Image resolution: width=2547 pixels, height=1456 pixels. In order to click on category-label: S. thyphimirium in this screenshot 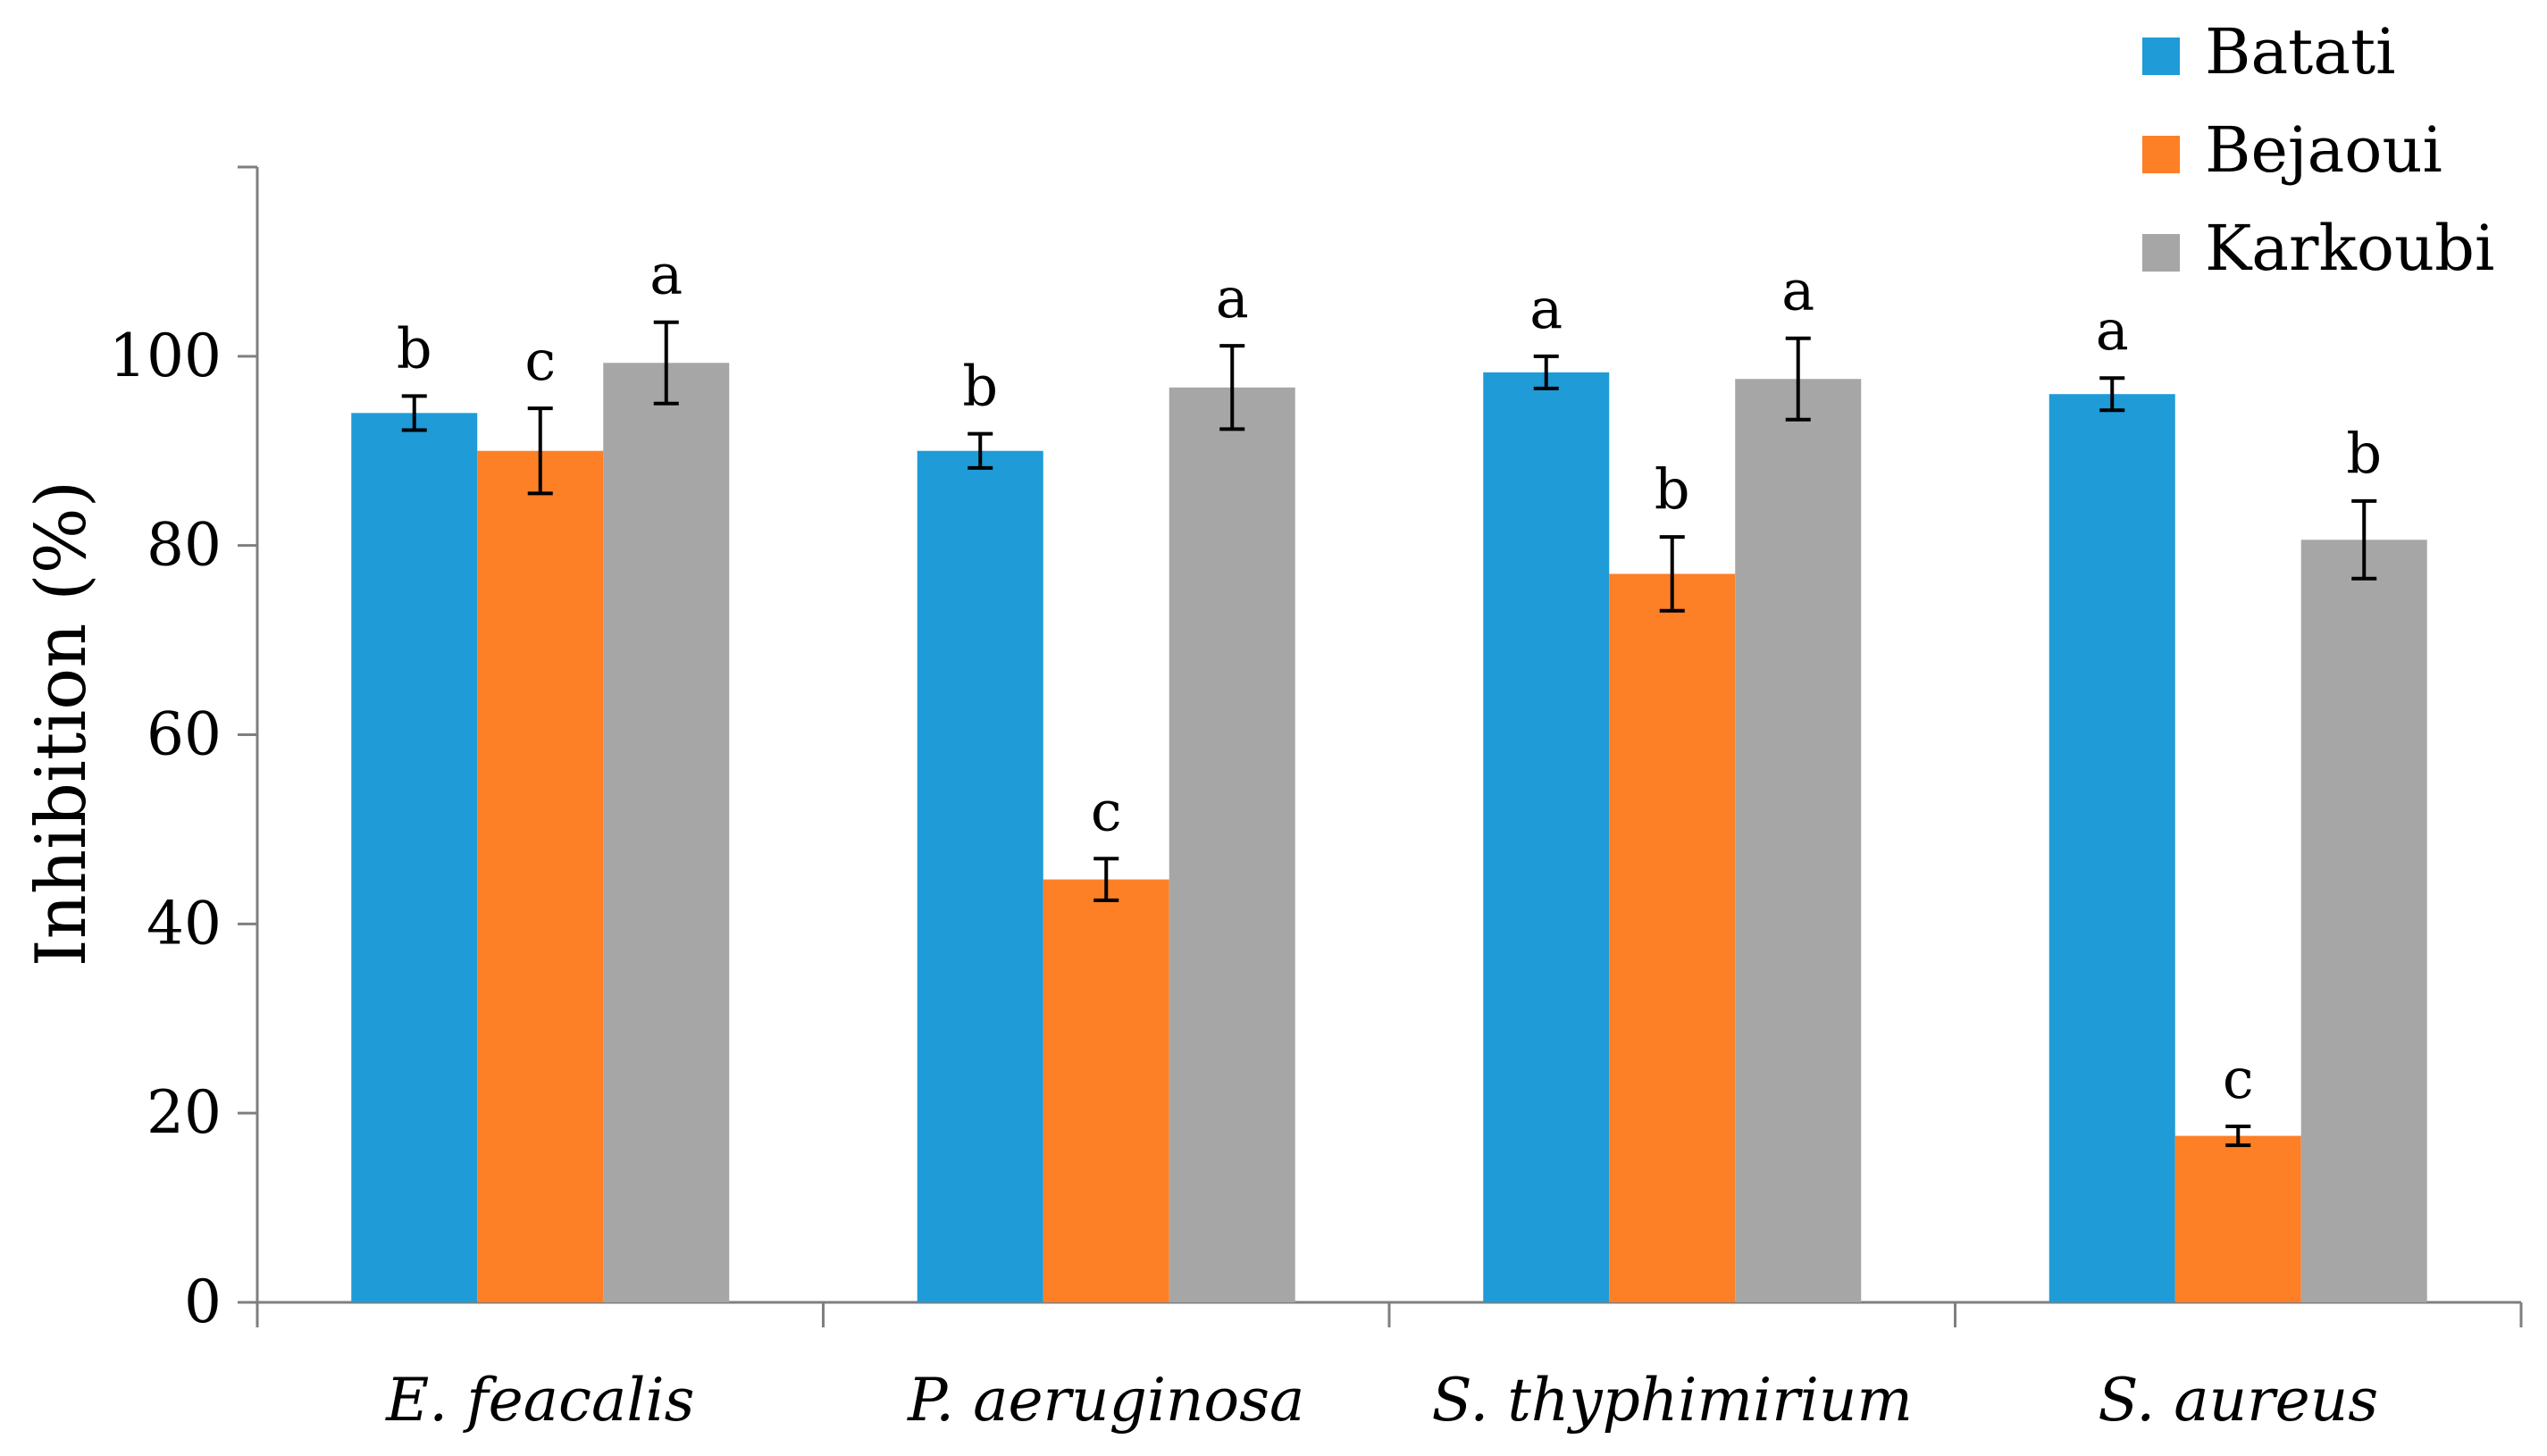, I will do `click(1673, 1400)`.